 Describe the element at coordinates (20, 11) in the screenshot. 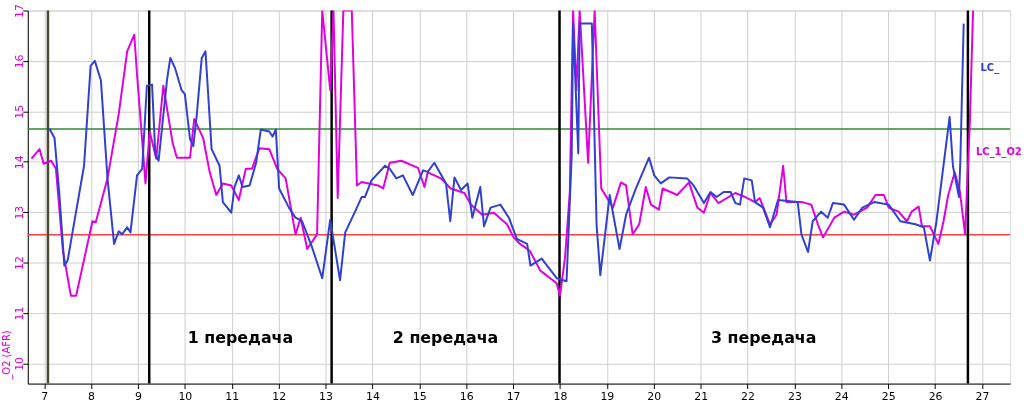

I see `y-tick-label: 17` at that location.